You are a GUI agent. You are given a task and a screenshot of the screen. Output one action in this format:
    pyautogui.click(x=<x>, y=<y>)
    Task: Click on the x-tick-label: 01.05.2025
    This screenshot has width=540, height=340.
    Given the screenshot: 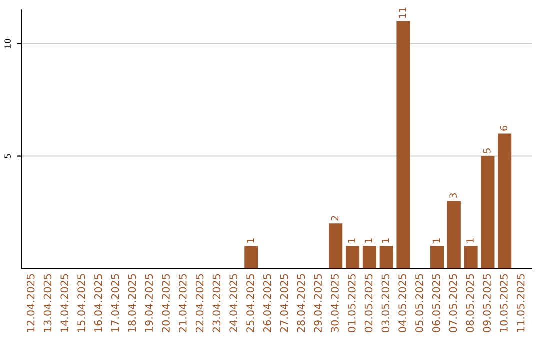 What is the action you would take?
    pyautogui.click(x=352, y=303)
    